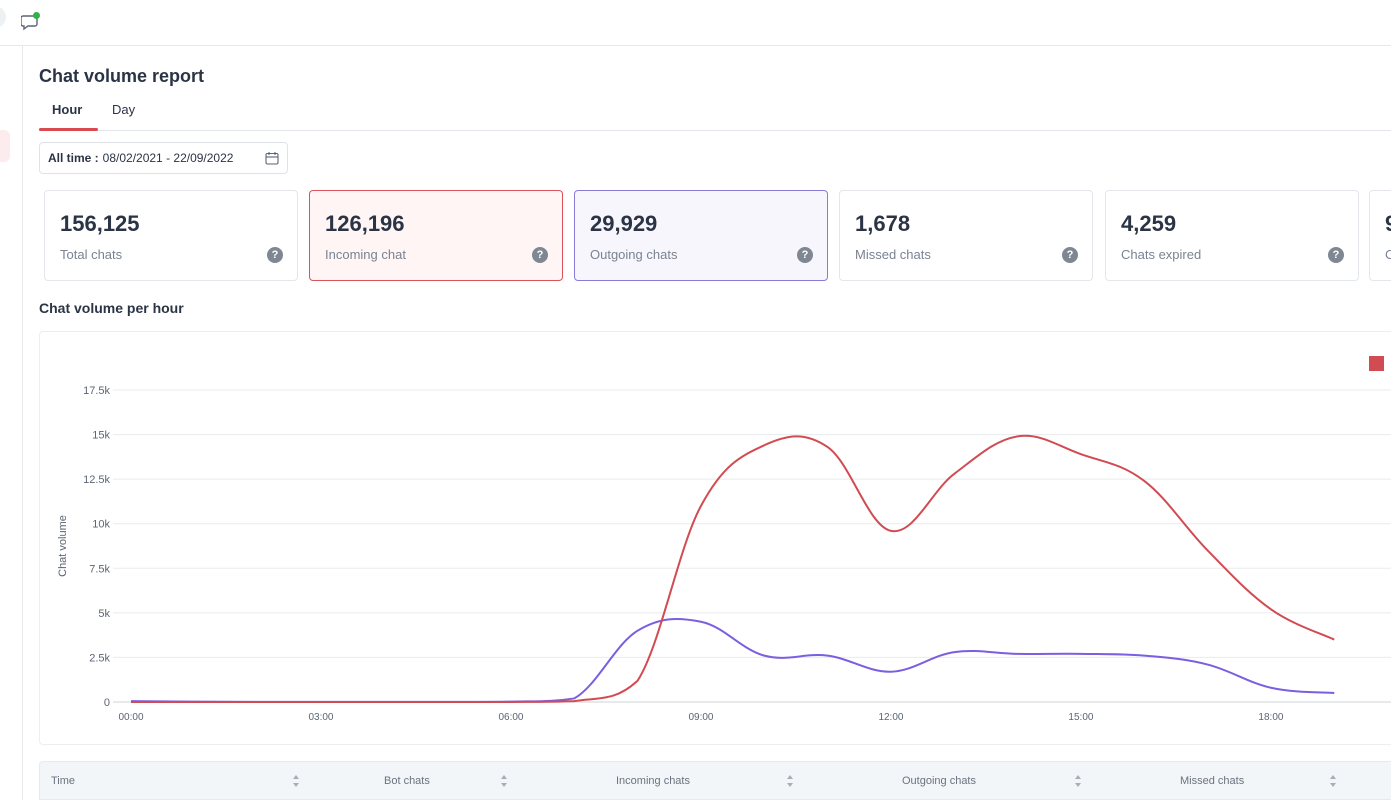  I want to click on column-header-missed-chats: Missed chats, so click(1212, 781).